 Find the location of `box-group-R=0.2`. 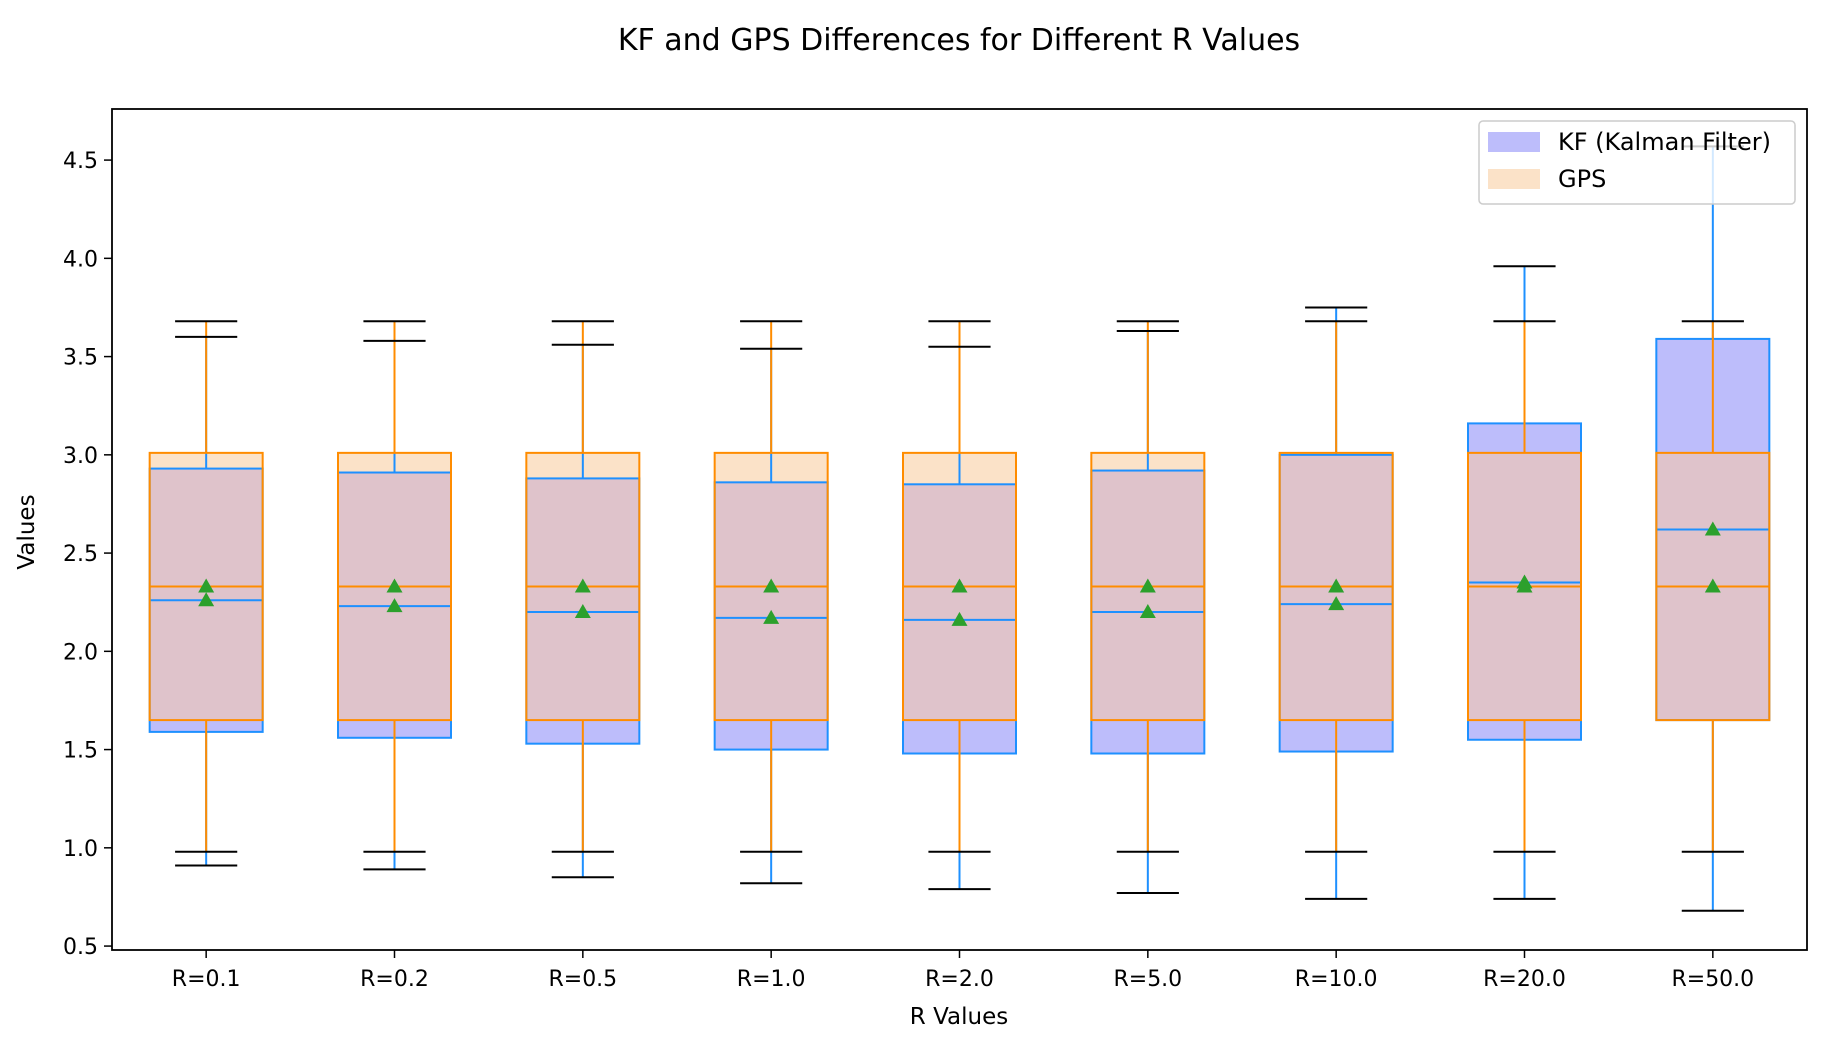

box-group-R=0.2 is located at coordinates (394, 595).